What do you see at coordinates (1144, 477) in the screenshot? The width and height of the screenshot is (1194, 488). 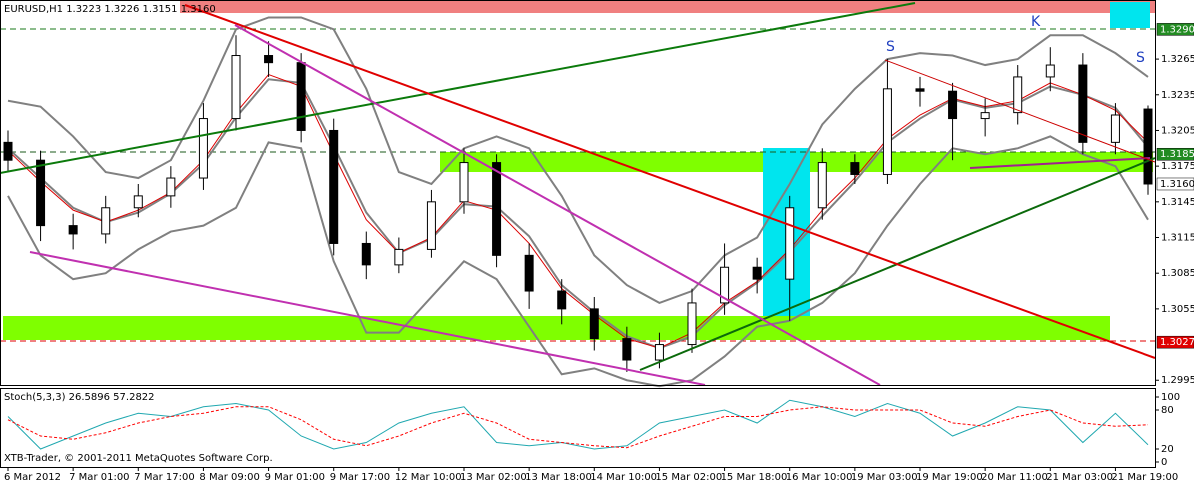 I see `x-tick-label: 21 Mar 19:00` at bounding box center [1144, 477].